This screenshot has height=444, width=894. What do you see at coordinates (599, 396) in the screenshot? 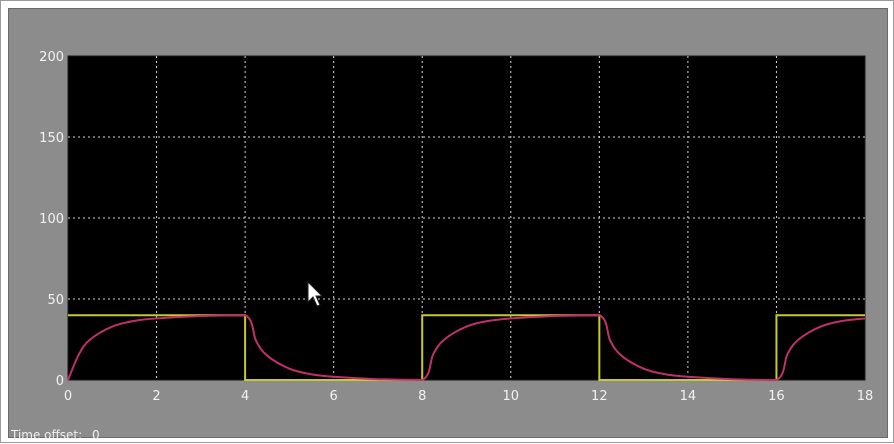
I see `x-tick-label: 12` at bounding box center [599, 396].